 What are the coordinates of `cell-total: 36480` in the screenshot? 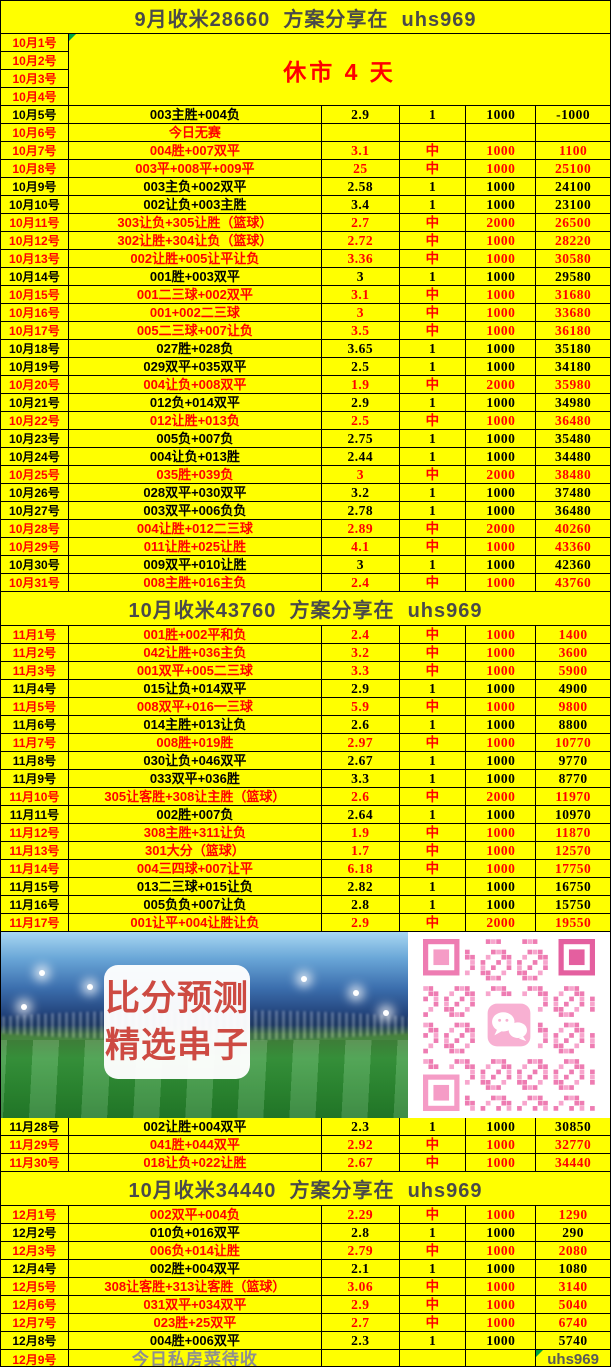 It's located at (573, 421).